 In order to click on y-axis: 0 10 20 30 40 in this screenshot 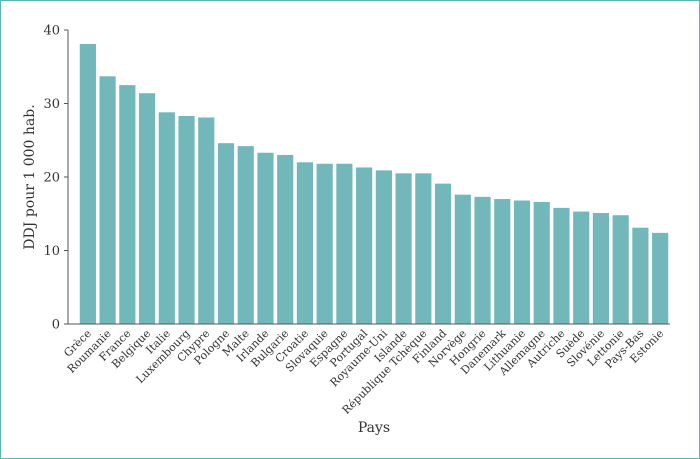, I will do `click(56, 178)`.